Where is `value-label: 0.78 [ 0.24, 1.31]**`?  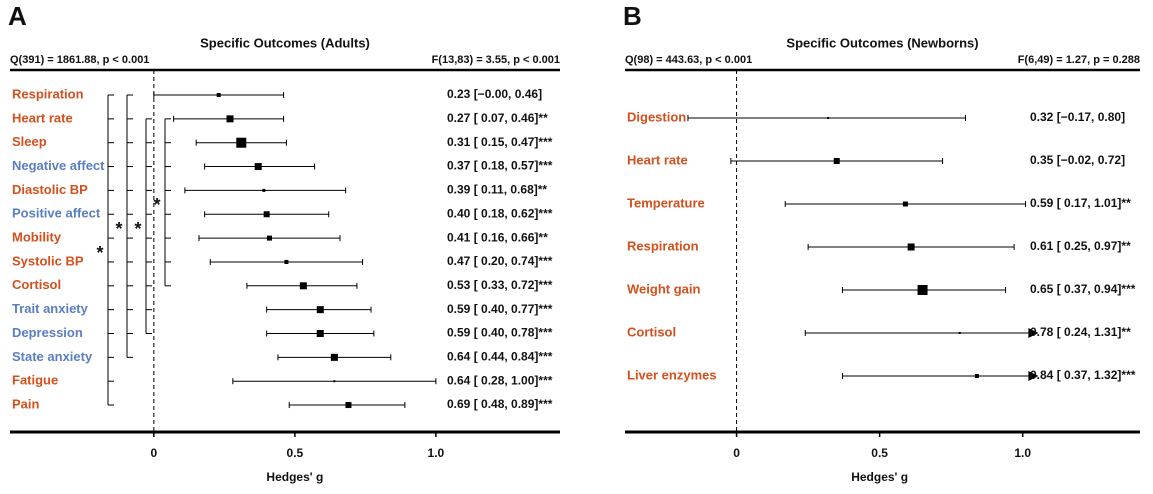
value-label: 0.78 [ 0.24, 1.31]** is located at coordinates (1080, 332).